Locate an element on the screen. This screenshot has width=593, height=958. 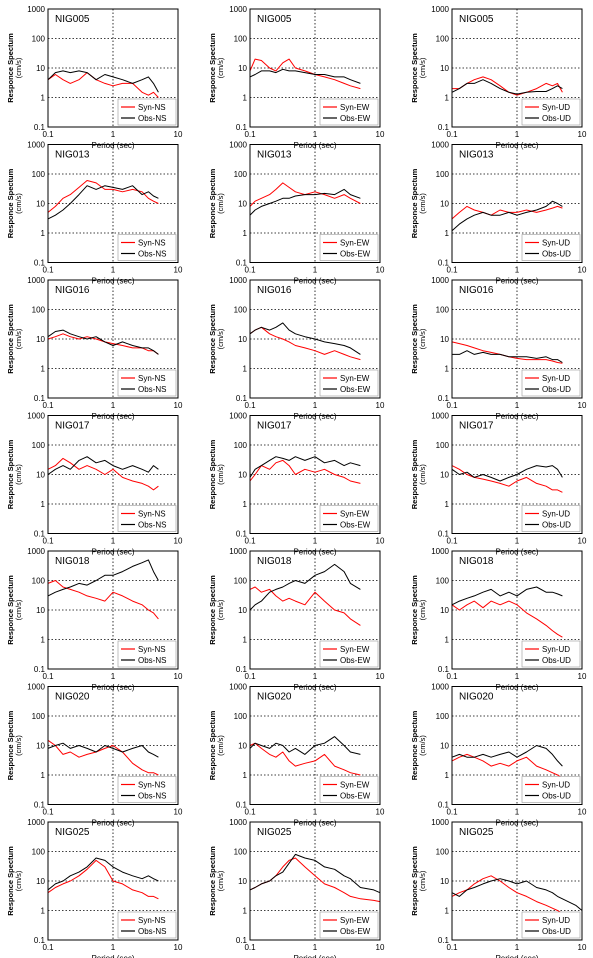
legend-label-obs-ew: Obs-EW is located at coordinates (355, 254).